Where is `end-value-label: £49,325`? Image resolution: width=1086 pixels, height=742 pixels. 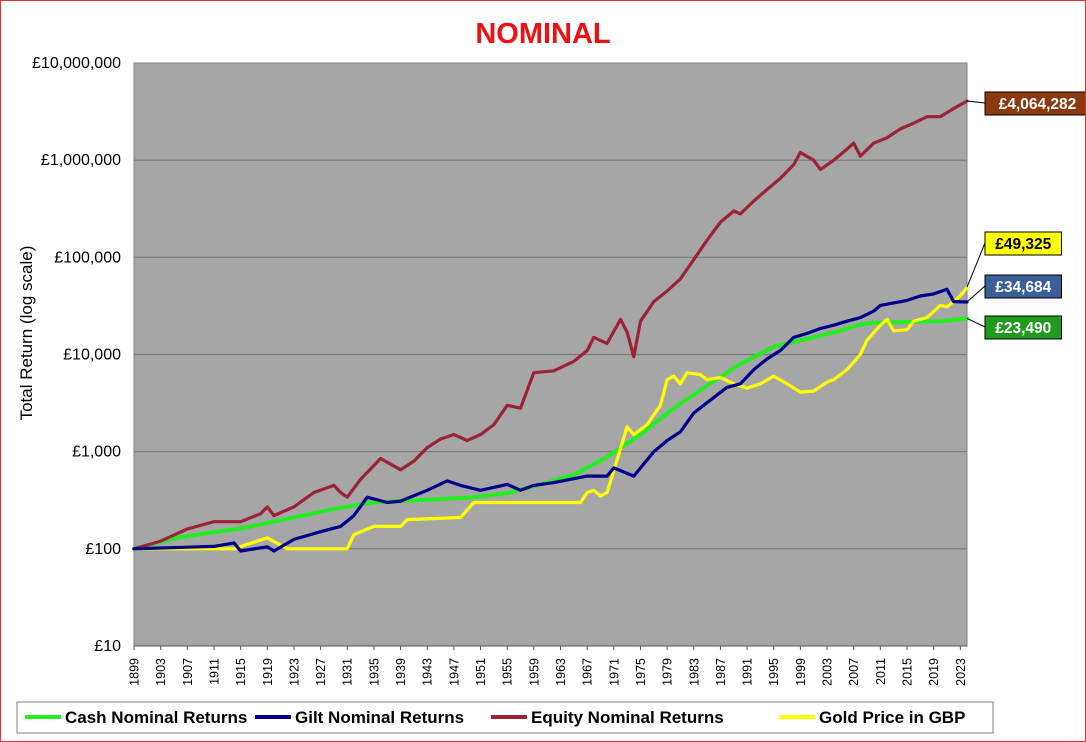
end-value-label: £49,325 is located at coordinates (1023, 244).